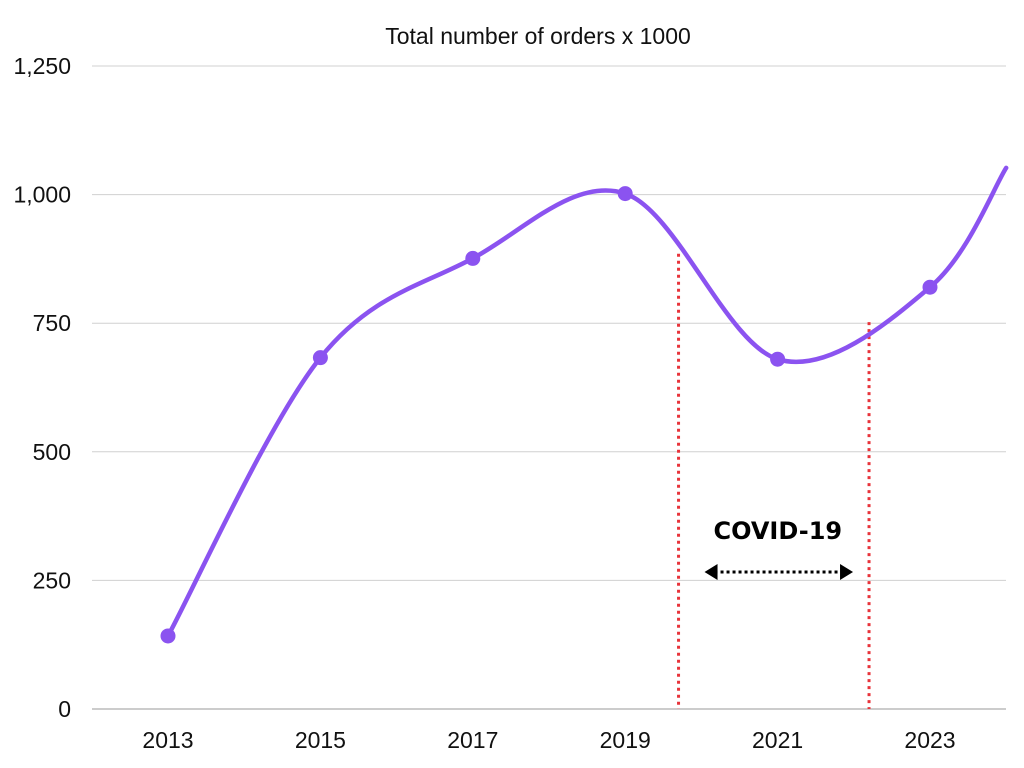  What do you see at coordinates (929, 740) in the screenshot?
I see `x-tick-label: 2023` at bounding box center [929, 740].